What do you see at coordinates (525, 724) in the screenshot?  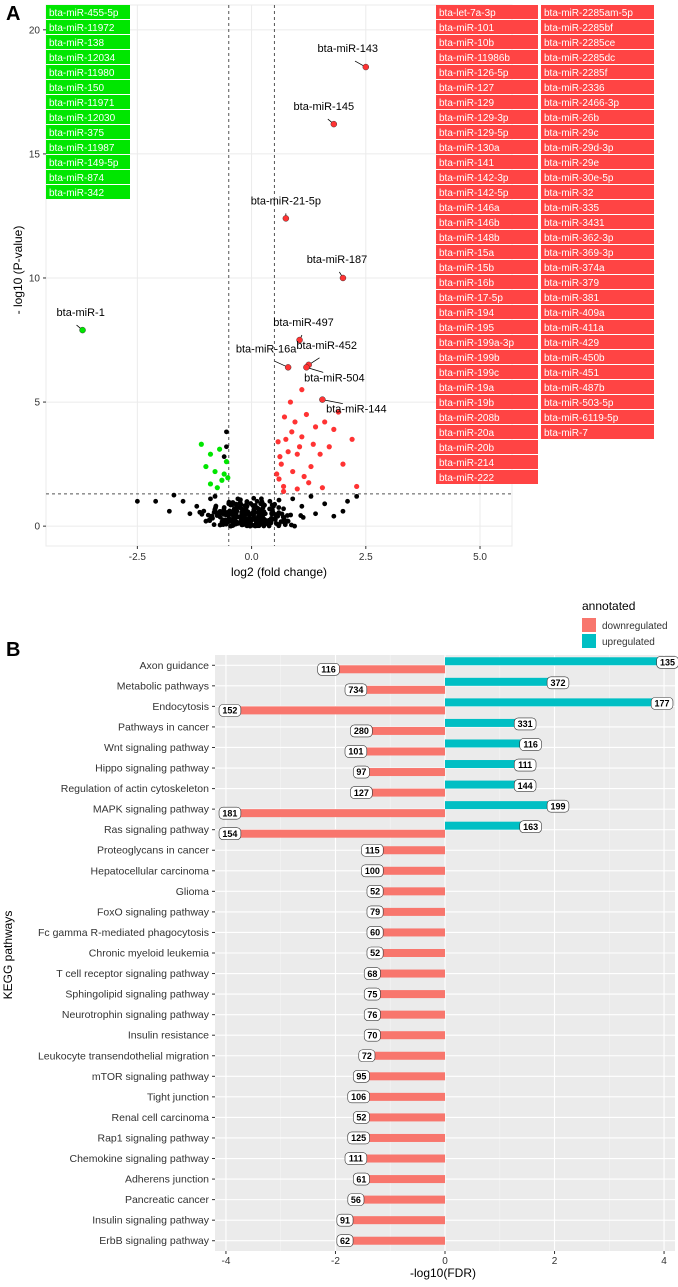 I see `bar-count-label: 331` at bounding box center [525, 724].